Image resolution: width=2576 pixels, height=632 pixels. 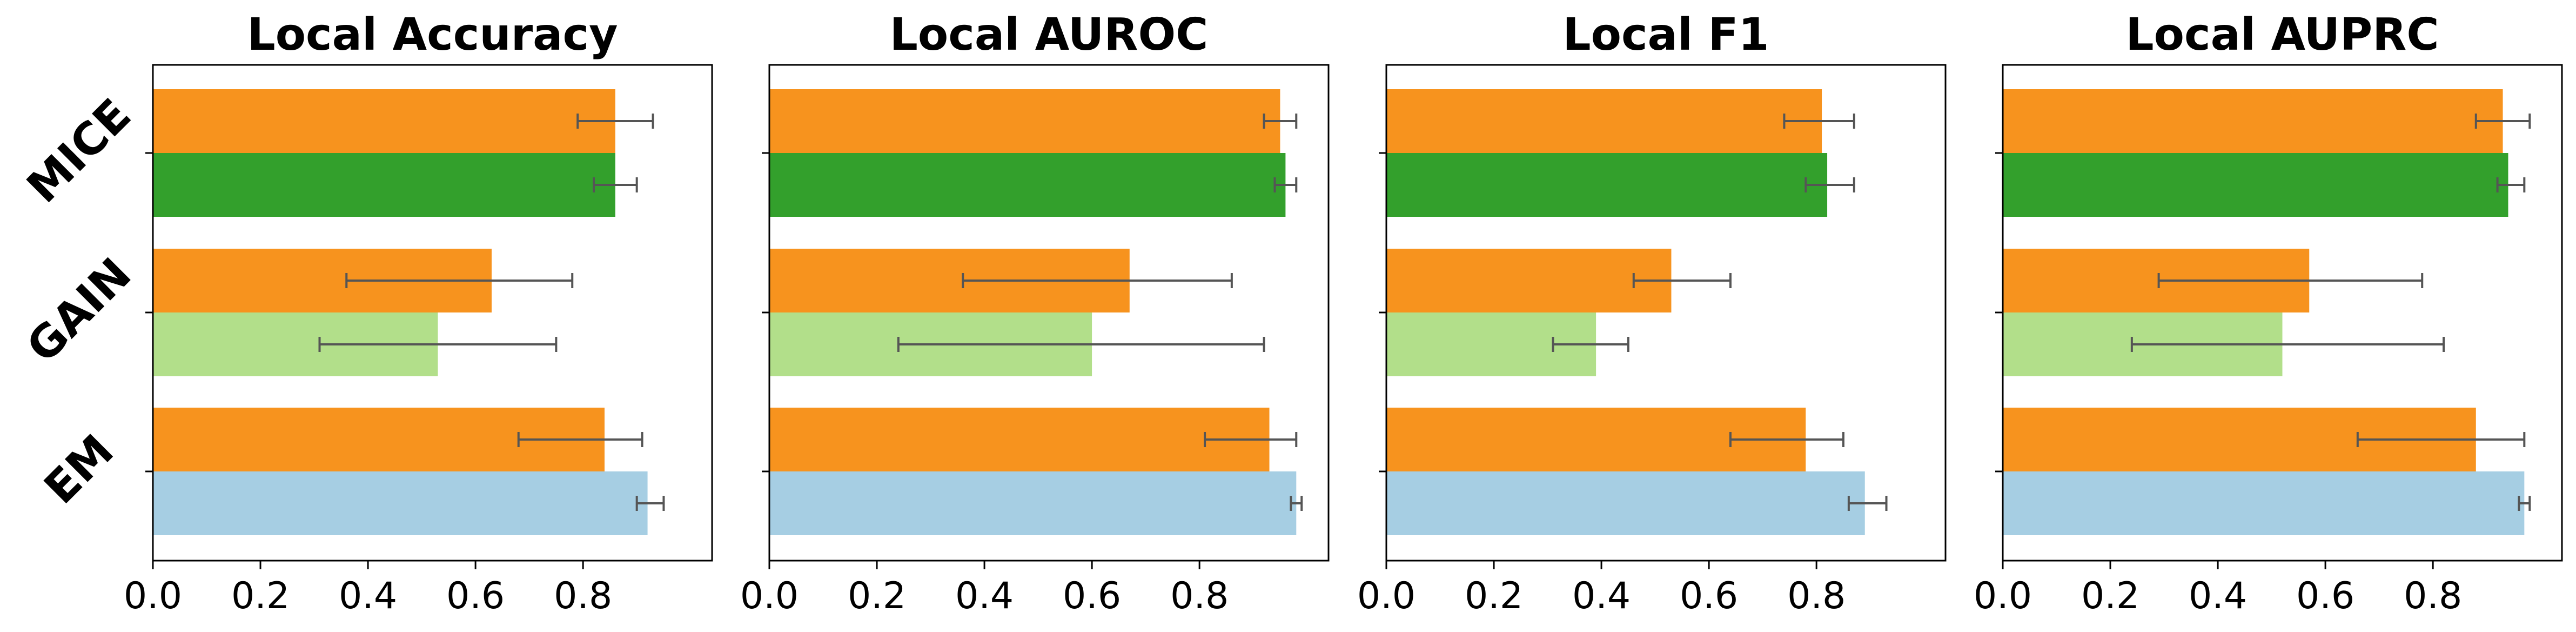 What do you see at coordinates (1049, 35) in the screenshot?
I see `panel-title: Local AUROC` at bounding box center [1049, 35].